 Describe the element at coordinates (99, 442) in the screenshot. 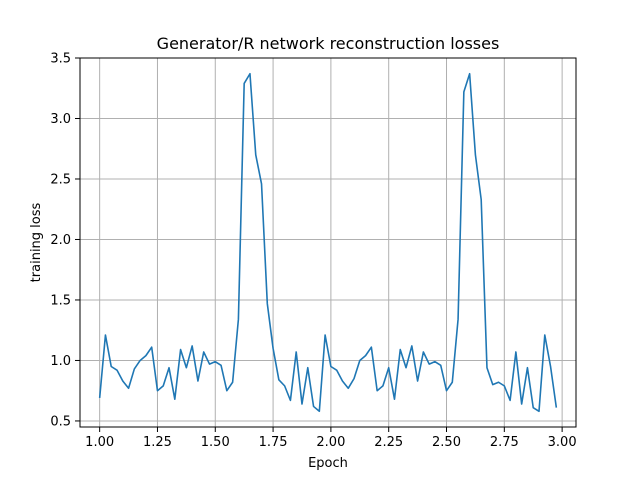

I see `x-tick-label: 1.00` at that location.